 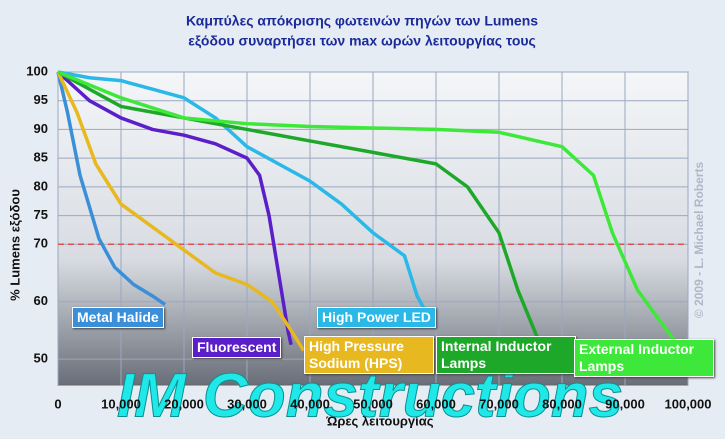 What do you see at coordinates (111, 189) in the screenshot?
I see `series-line` at bounding box center [111, 189].